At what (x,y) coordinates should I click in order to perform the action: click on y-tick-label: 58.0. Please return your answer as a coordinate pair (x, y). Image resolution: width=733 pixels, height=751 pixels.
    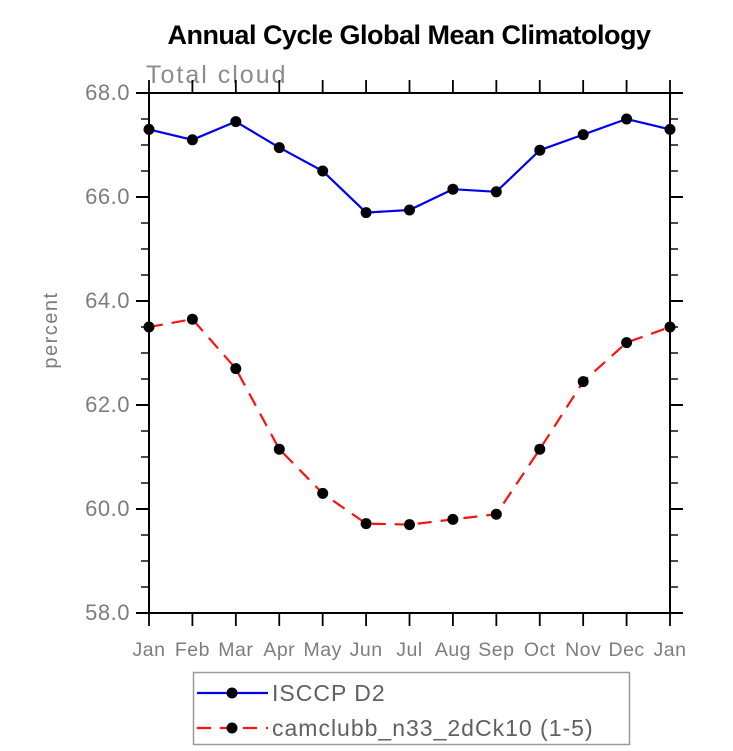
    Looking at the image, I should click on (107, 612).